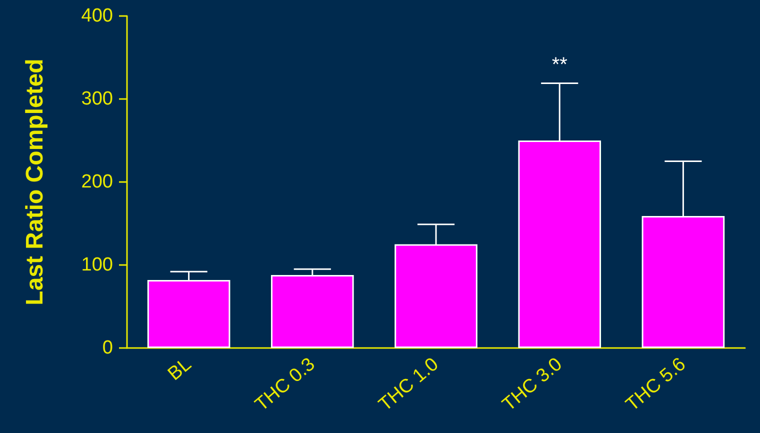 This screenshot has height=433, width=760. I want to click on x-tick-label: THC 1.0, so click(409, 385).